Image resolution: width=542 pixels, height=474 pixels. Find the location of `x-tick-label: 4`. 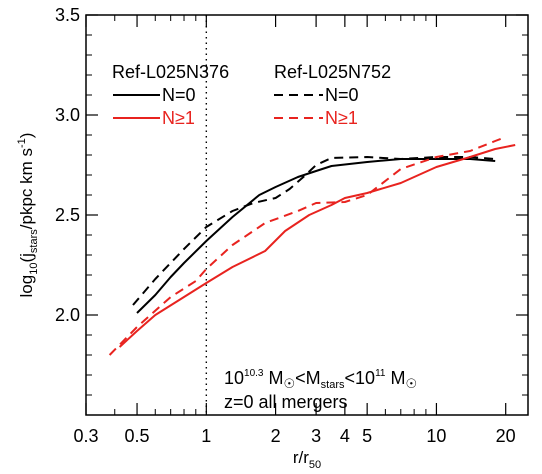

x-tick-label: 4 is located at coordinates (345, 436).